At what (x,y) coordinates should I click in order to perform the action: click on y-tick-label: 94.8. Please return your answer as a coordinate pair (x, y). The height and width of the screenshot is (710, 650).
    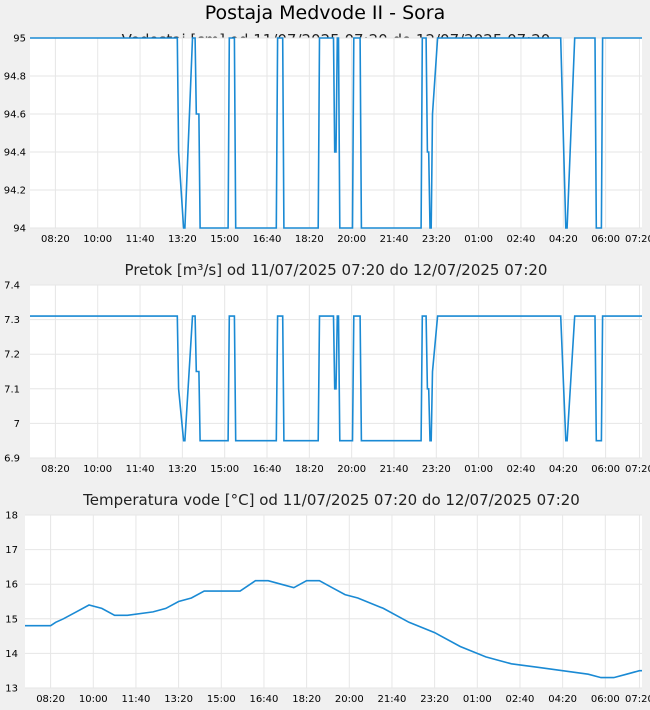
    Looking at the image, I should click on (15, 77).